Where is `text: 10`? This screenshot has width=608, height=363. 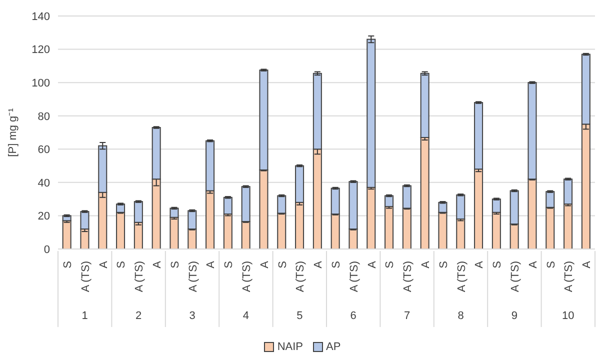 text: 10 is located at coordinates (568, 316).